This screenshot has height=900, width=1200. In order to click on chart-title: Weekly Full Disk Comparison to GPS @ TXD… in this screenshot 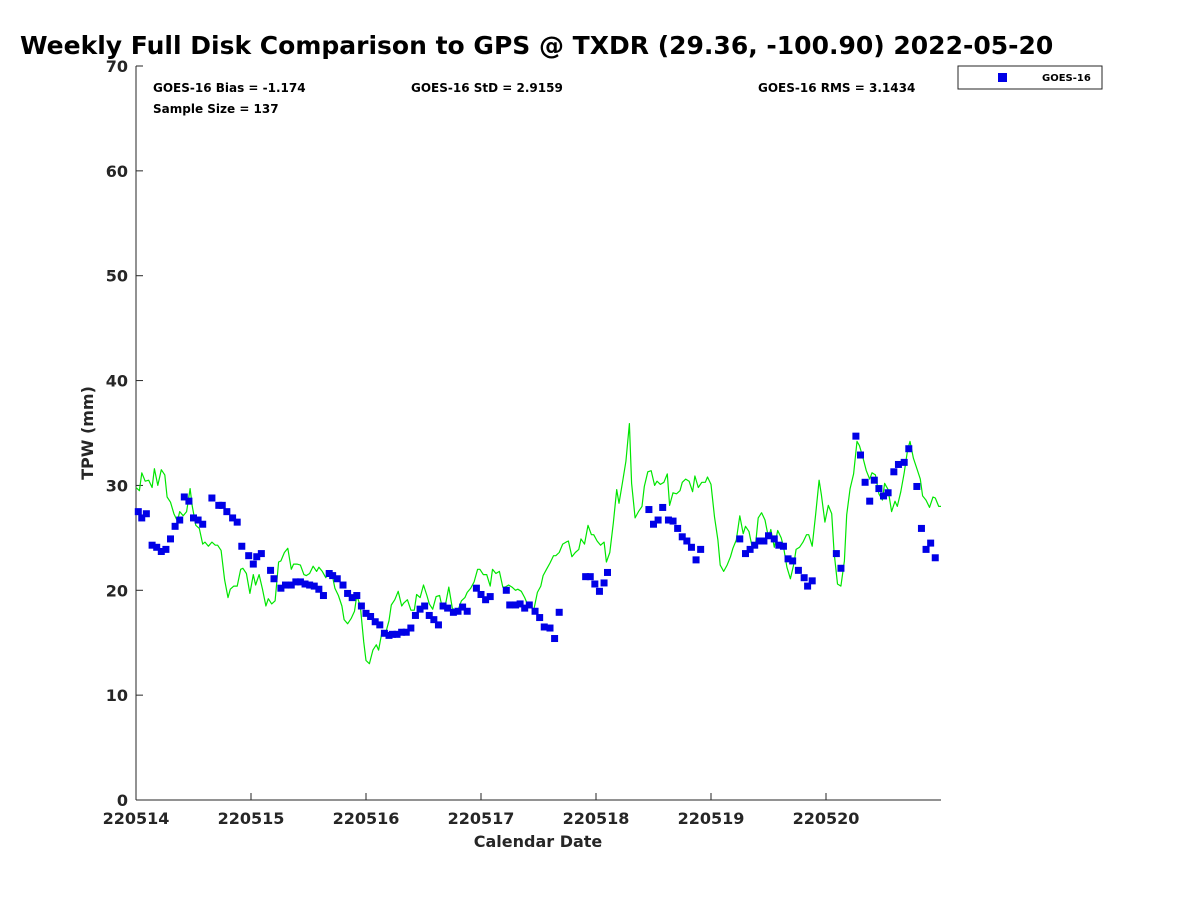, I will do `click(536, 45)`.